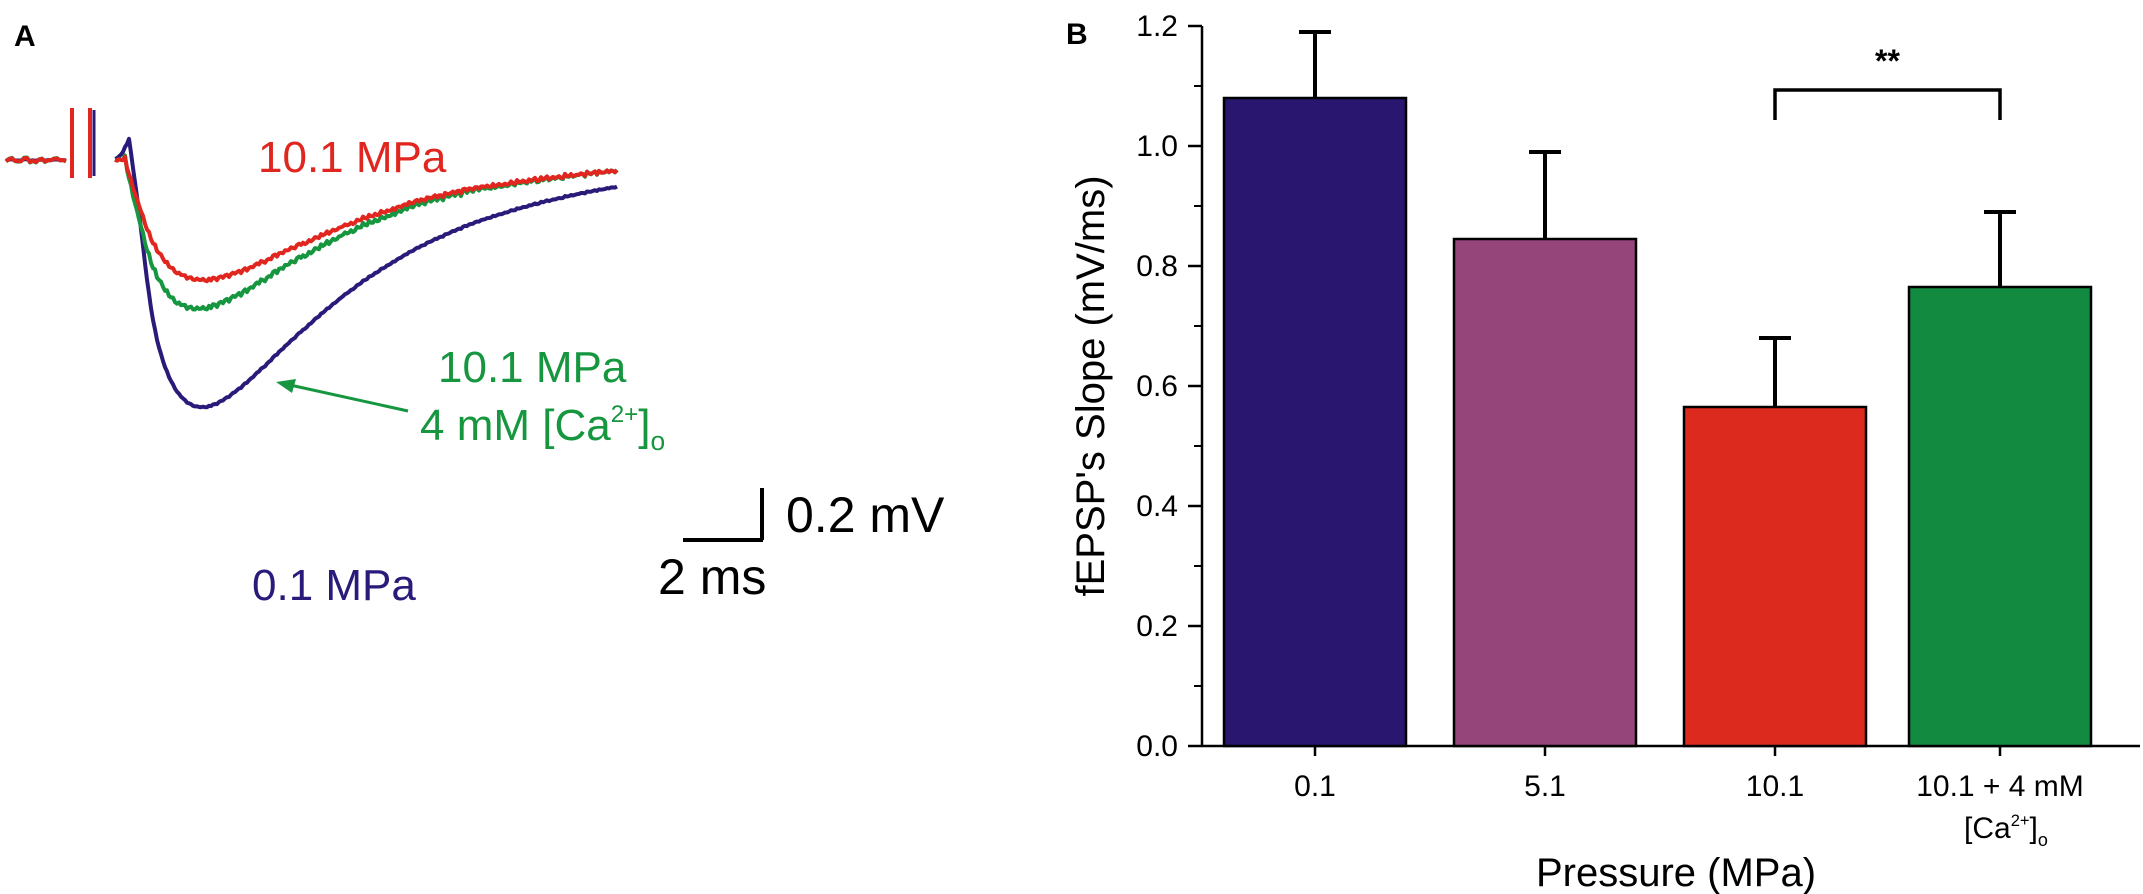 This screenshot has width=2143, height=894. What do you see at coordinates (2006, 831) in the screenshot?
I see `x-tick-label-3-line2: [Ca2+]o` at bounding box center [2006, 831].